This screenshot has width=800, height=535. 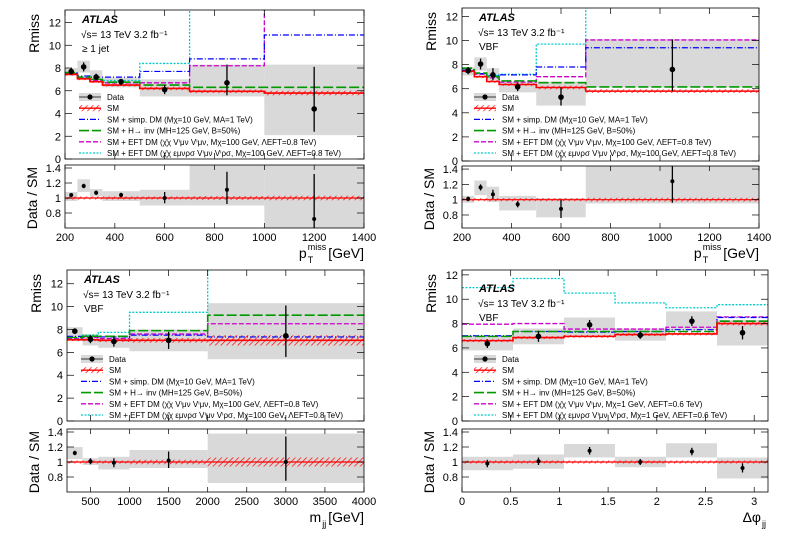 What do you see at coordinates (207, 502) in the screenshot?
I see `x-tick-label: 2000` at bounding box center [207, 502].